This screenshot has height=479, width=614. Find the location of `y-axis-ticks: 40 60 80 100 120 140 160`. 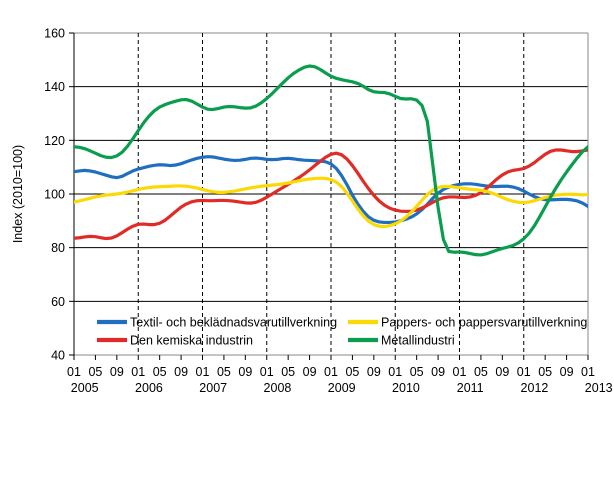

y-axis-ticks: 40 60 80 100 120 140 160 is located at coordinates (59, 195).